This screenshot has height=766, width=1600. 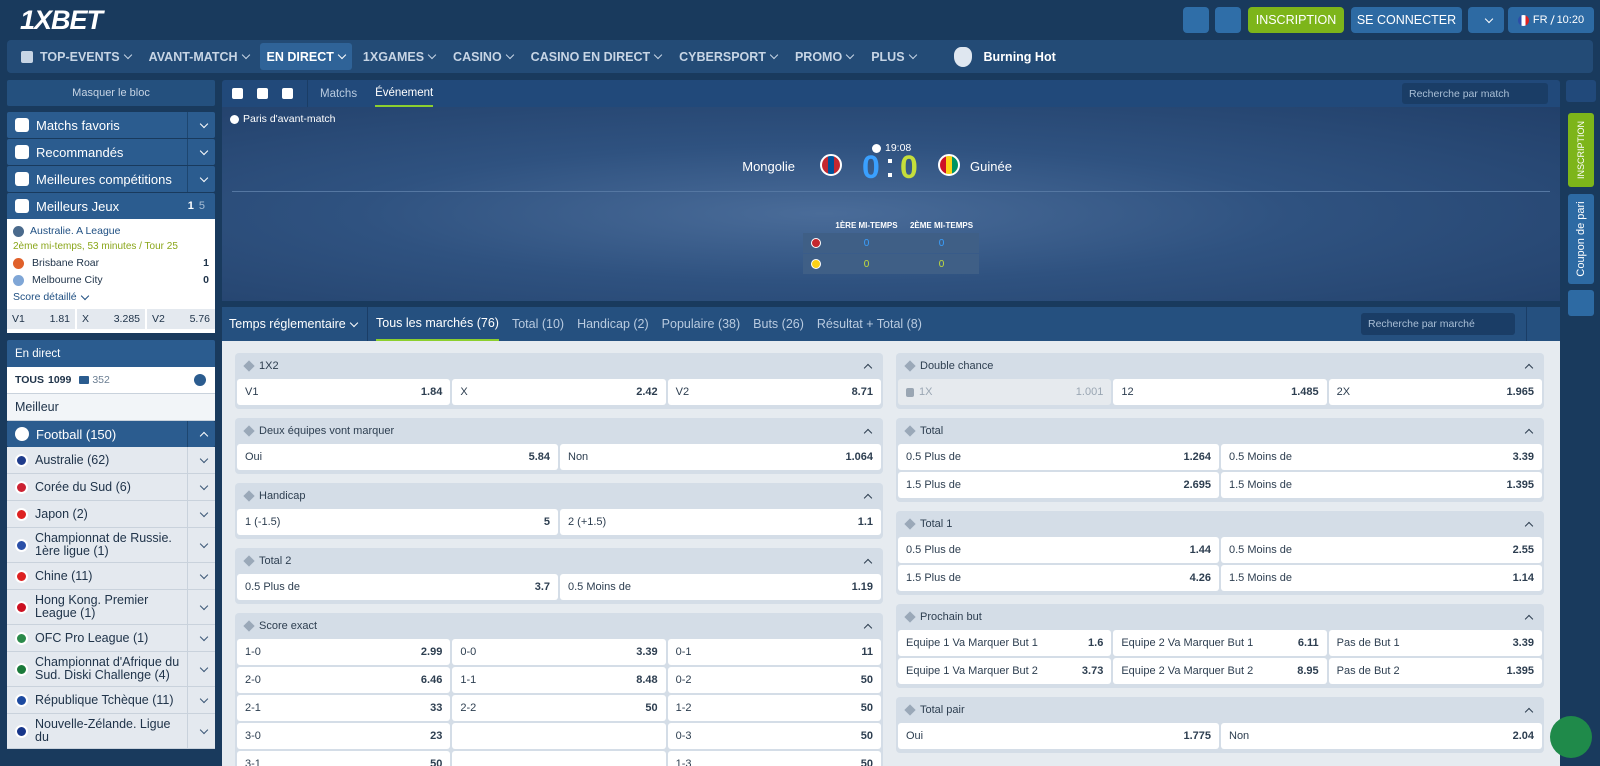 I want to click on language-button: FR 10:20, so click(x=1551, y=20).